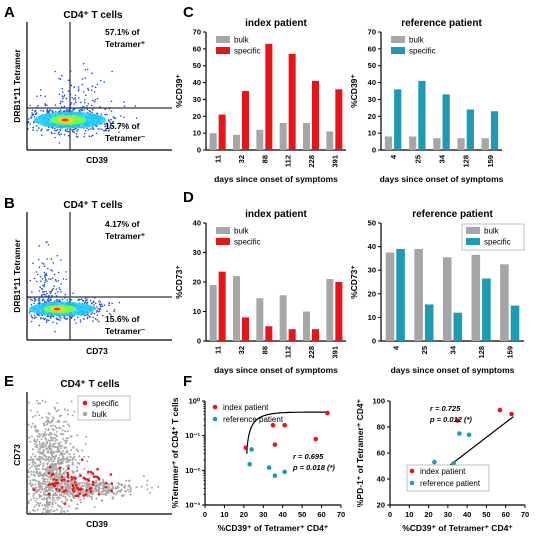 The height and width of the screenshot is (540, 550). What do you see at coordinates (197, 65) in the screenshot?
I see `y-tick-label: 50` at bounding box center [197, 65].